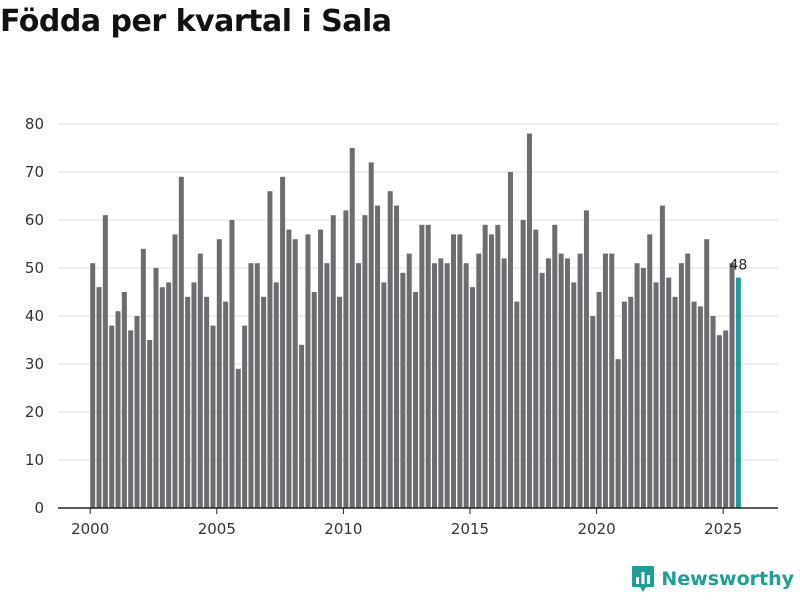 The image size is (800, 600). I want to click on data-label: 48, so click(738, 266).